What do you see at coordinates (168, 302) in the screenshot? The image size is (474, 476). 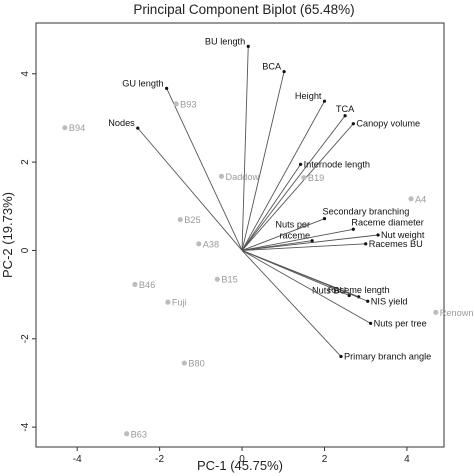 I see `point-fuji` at bounding box center [168, 302].